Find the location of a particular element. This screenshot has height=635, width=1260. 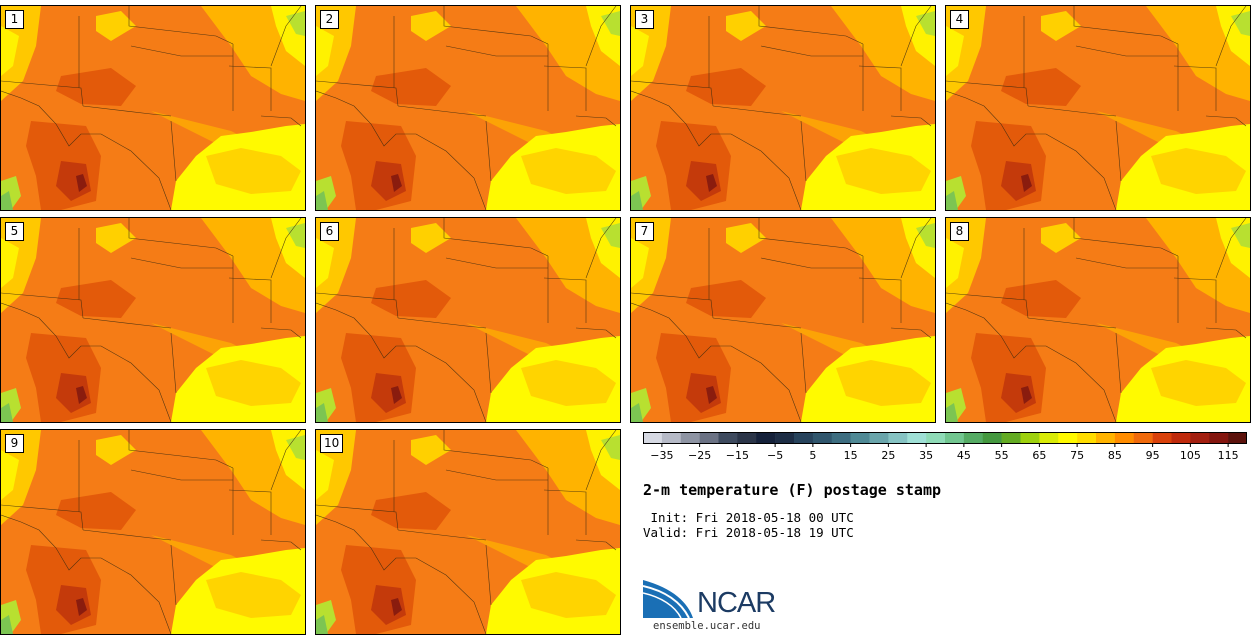

colorbar-tick-label: 85 is located at coordinates (1115, 455).